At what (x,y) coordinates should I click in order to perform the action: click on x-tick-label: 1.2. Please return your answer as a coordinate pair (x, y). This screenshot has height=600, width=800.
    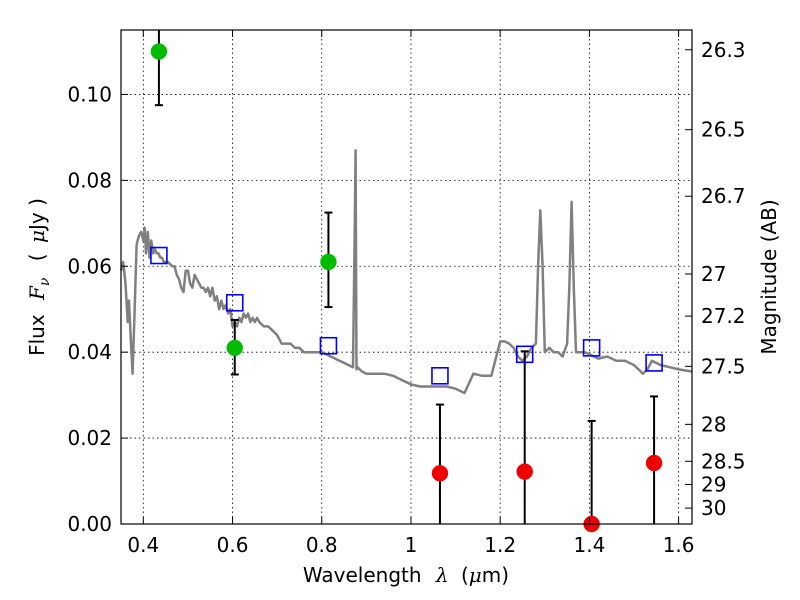
    Looking at the image, I should click on (500, 545).